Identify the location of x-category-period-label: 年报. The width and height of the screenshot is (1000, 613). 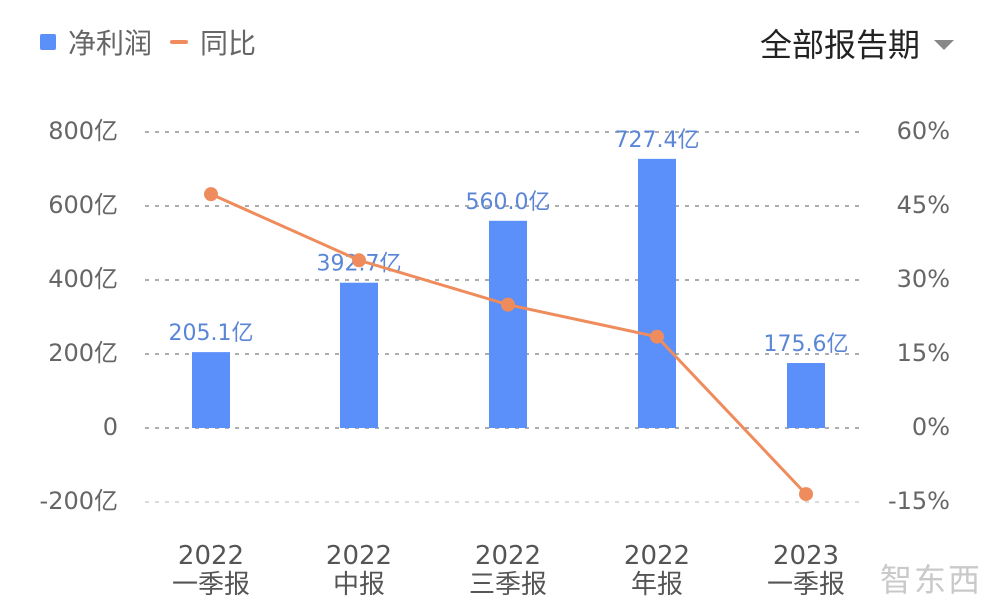
(657, 585).